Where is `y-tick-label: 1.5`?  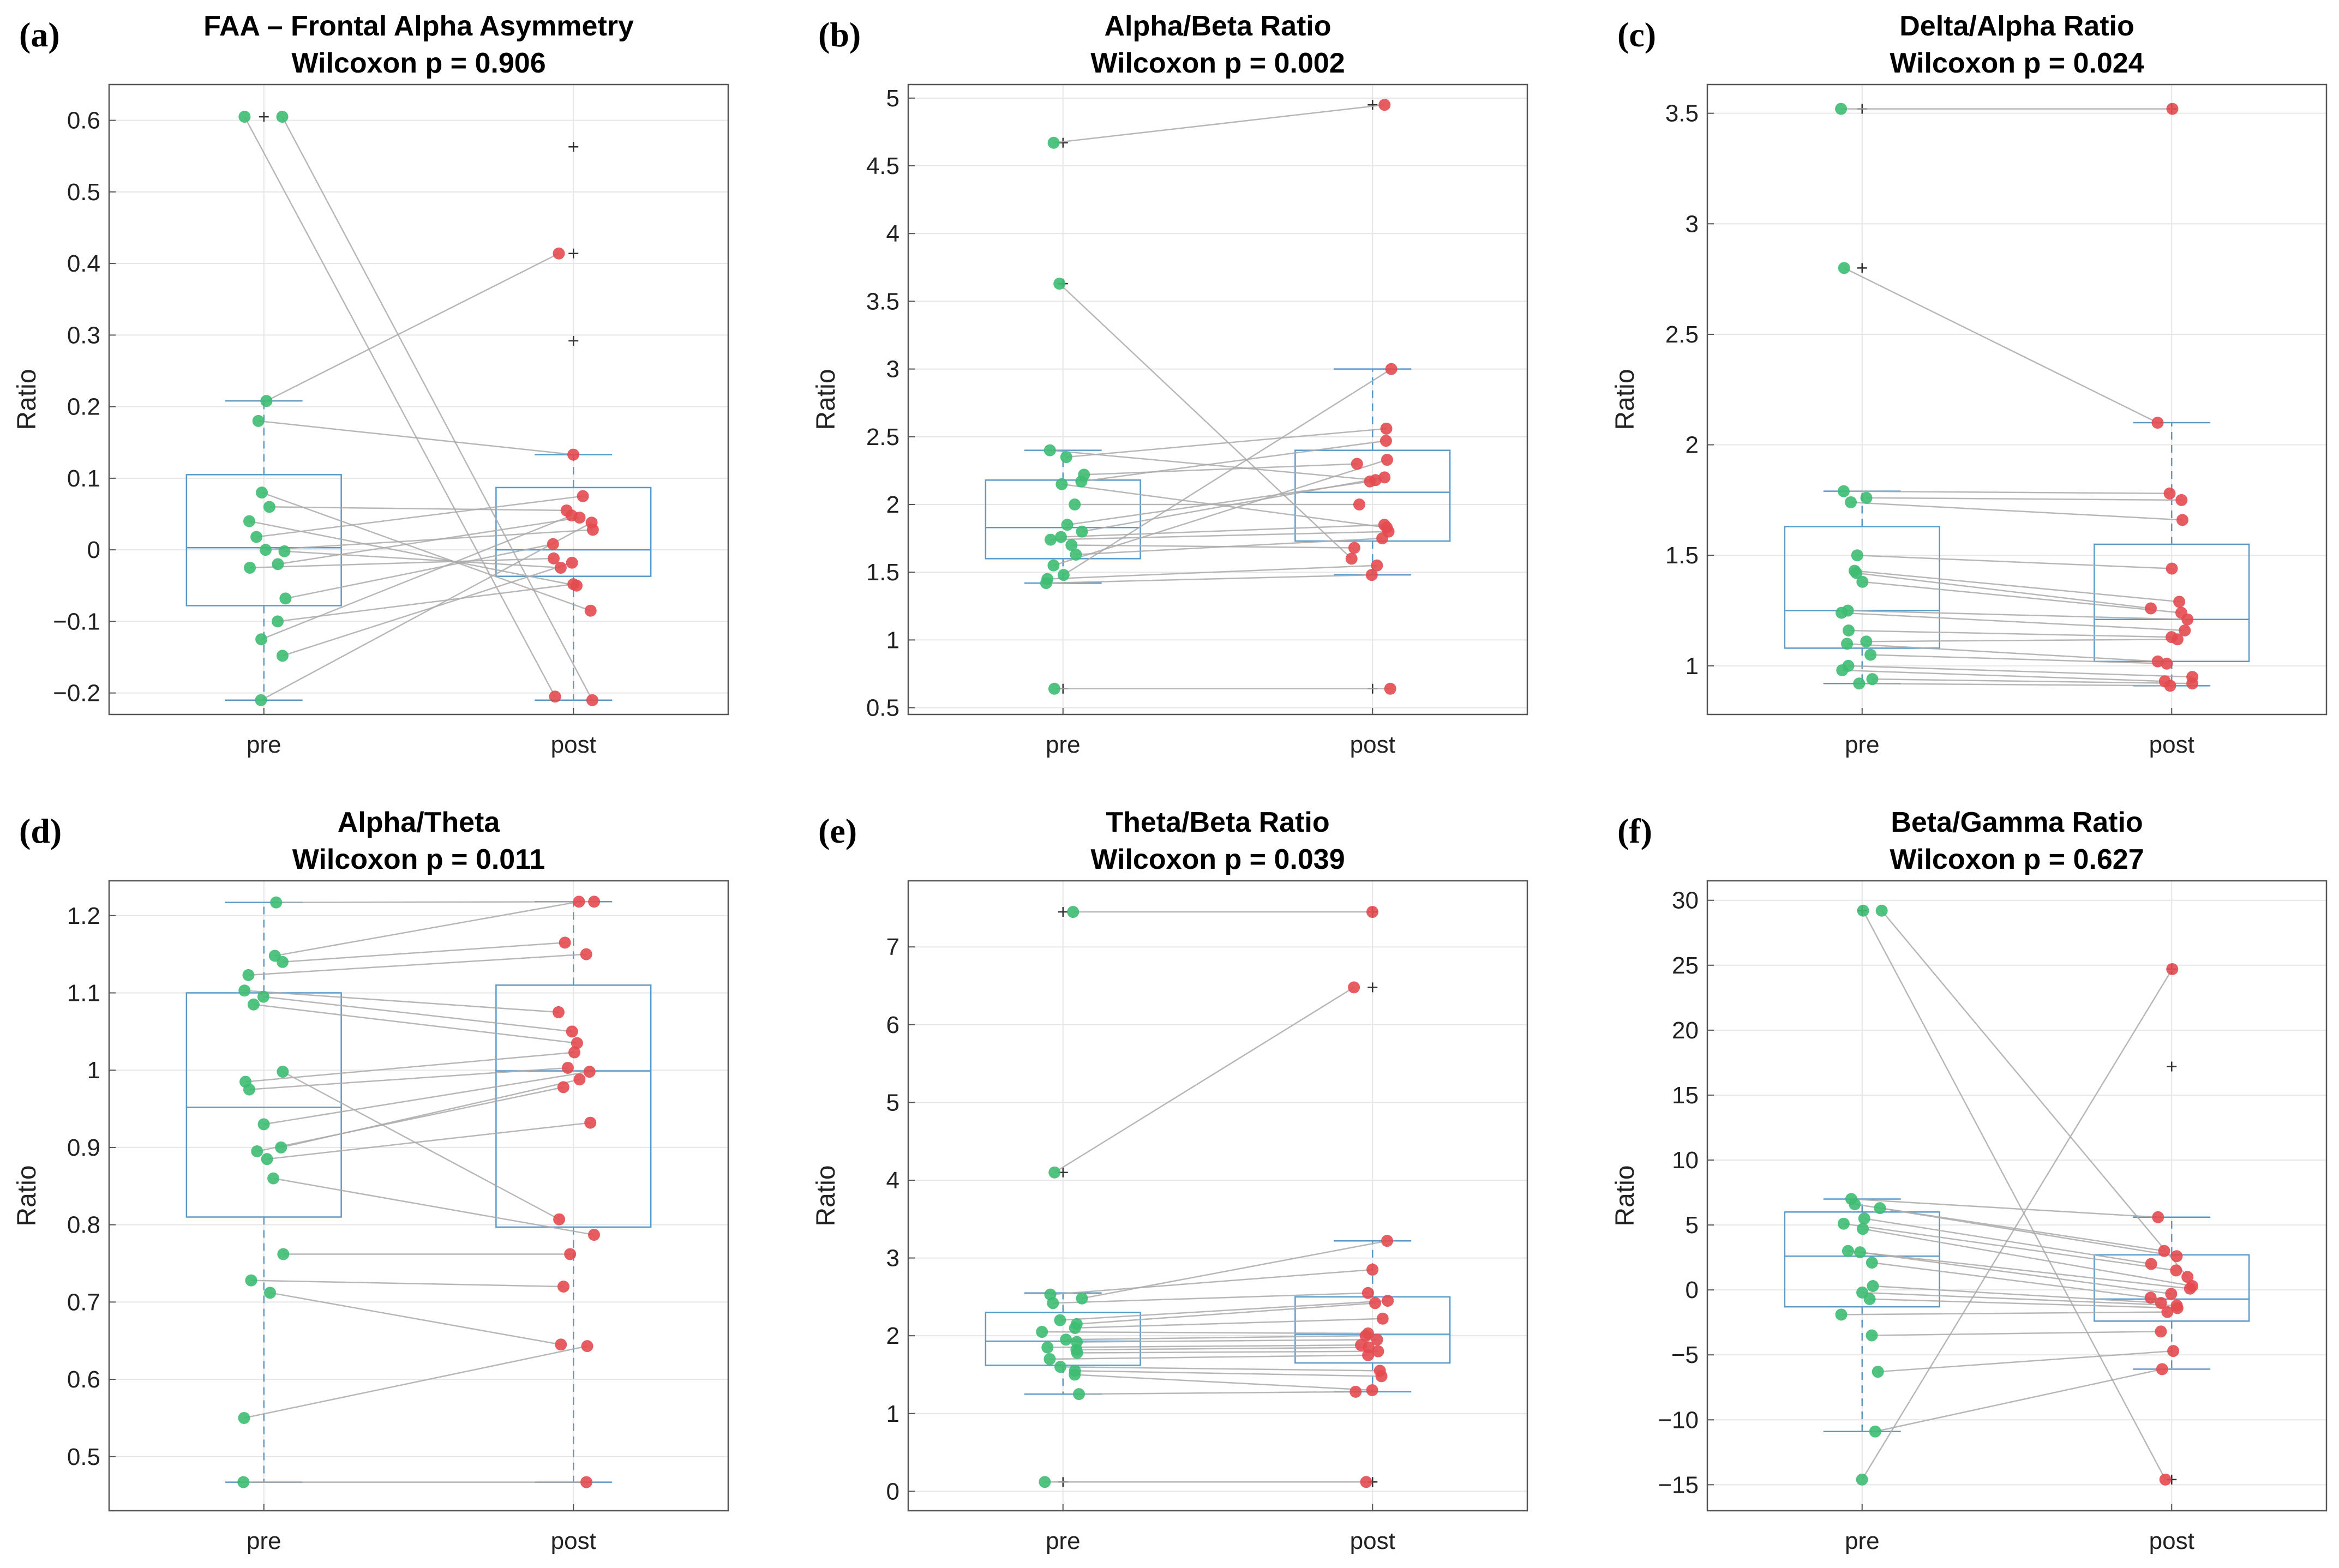
y-tick-label: 1.5 is located at coordinates (882, 573).